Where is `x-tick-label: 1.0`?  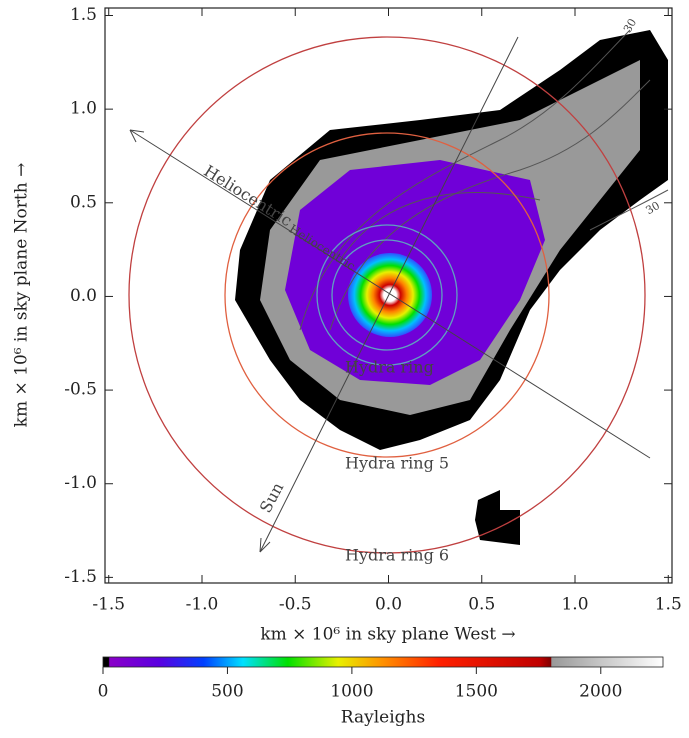 x-tick-label: 1.0 is located at coordinates (574, 605).